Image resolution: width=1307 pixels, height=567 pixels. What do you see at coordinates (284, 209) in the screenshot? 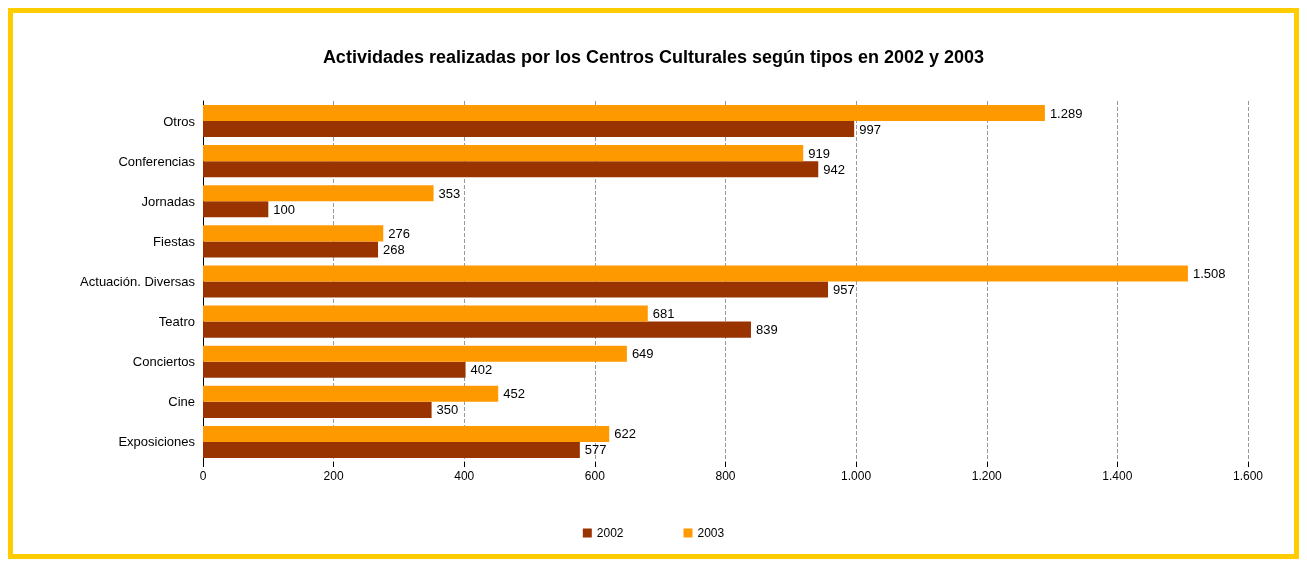
I see `data-label: 100` at bounding box center [284, 209].